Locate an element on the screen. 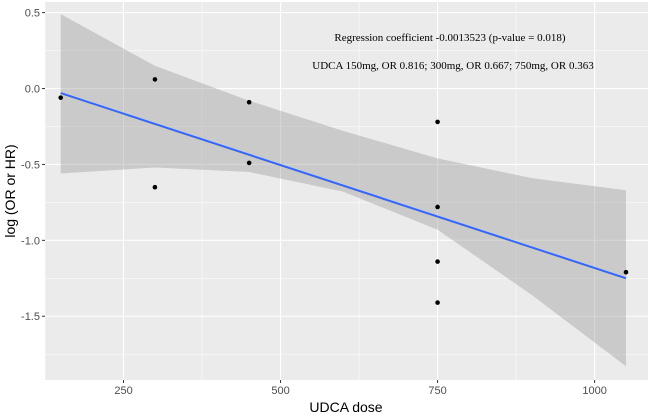 This screenshot has width=658, height=419. x-axis-title: UDCA dose is located at coordinates (345, 407).